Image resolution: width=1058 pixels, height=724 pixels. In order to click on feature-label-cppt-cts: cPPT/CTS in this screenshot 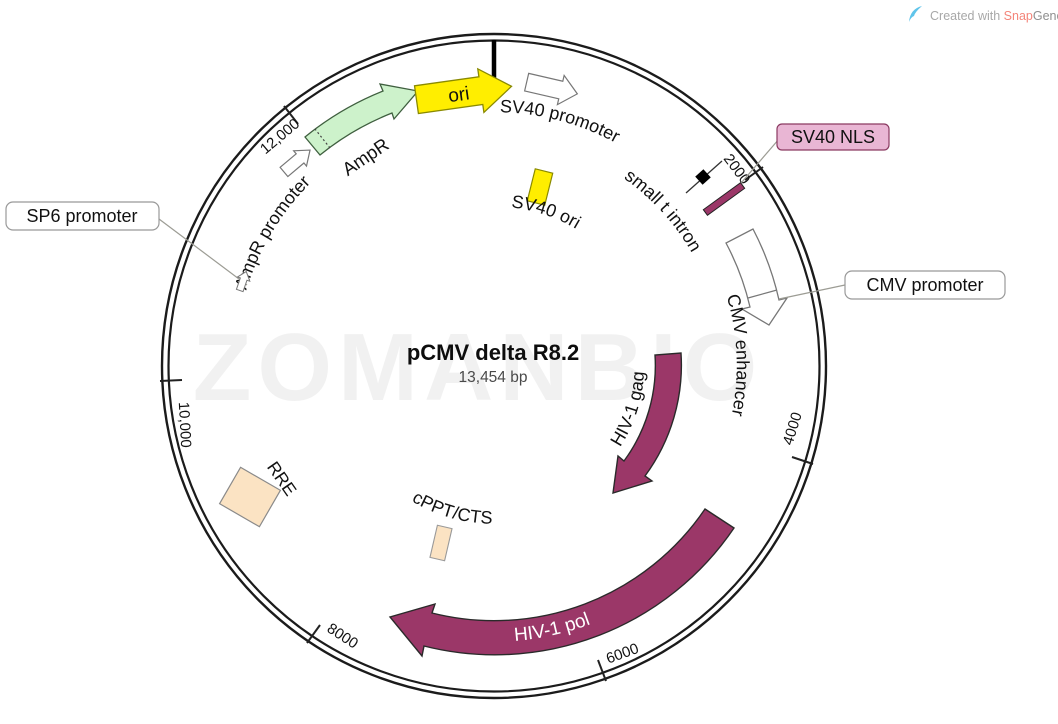, I will do `click(451, 507)`.